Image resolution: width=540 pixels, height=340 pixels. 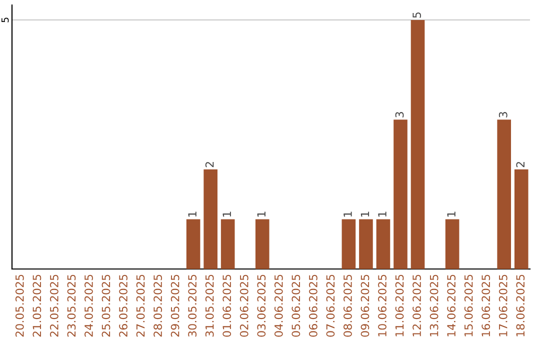 What do you see at coordinates (71, 305) in the screenshot?
I see `x-tick-label: 23.05.2025` at bounding box center [71, 305].